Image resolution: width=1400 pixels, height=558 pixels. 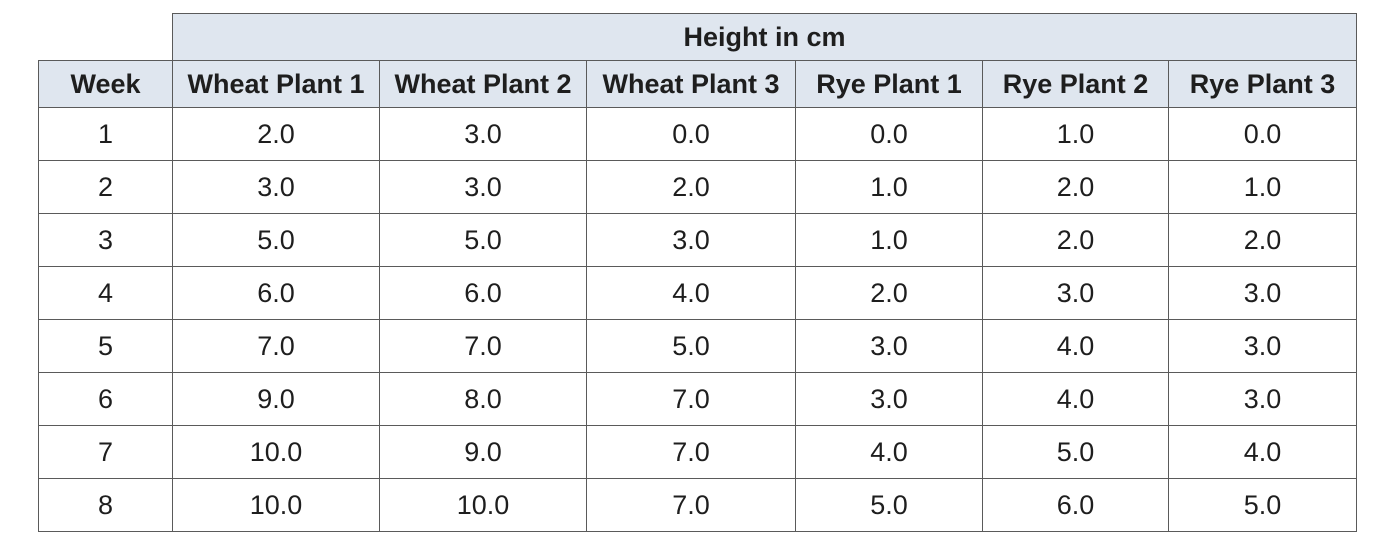 I want to click on column-header-week: Week, so click(x=105, y=84).